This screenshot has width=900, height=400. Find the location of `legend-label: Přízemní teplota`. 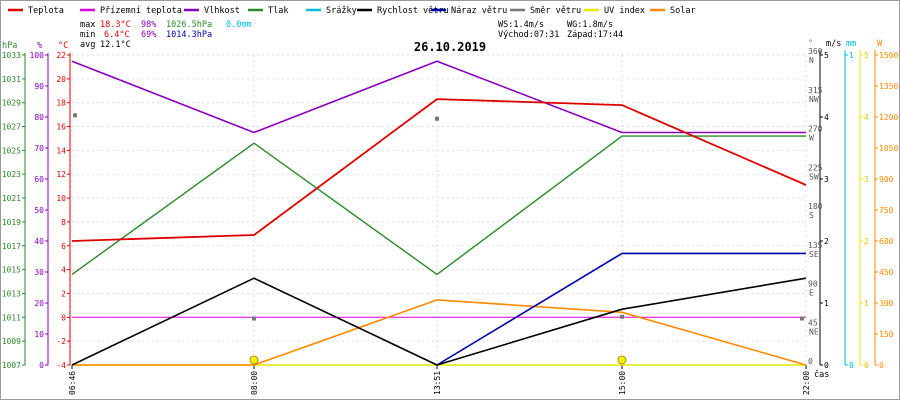

legend-label: Přízemní teplota is located at coordinates (141, 11).